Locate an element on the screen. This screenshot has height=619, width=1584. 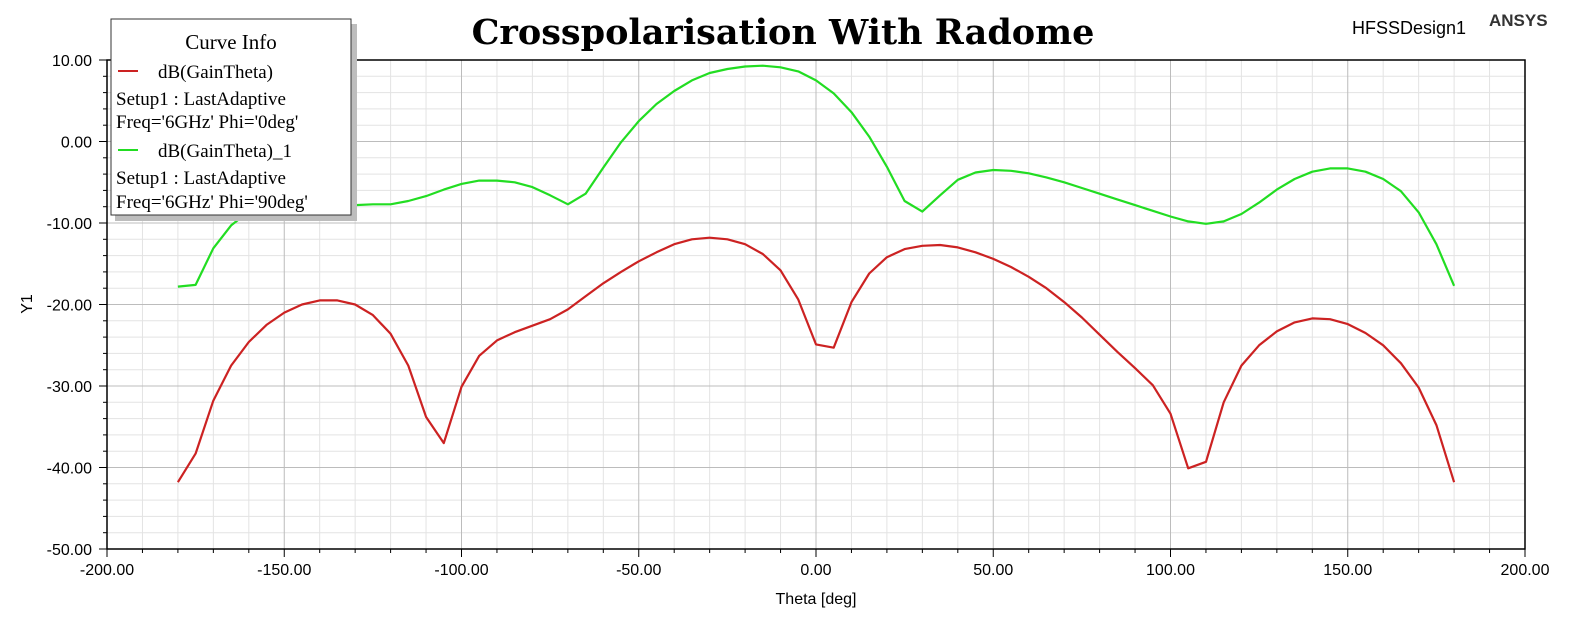
x-tick-label: 200.00 is located at coordinates (1525, 570).